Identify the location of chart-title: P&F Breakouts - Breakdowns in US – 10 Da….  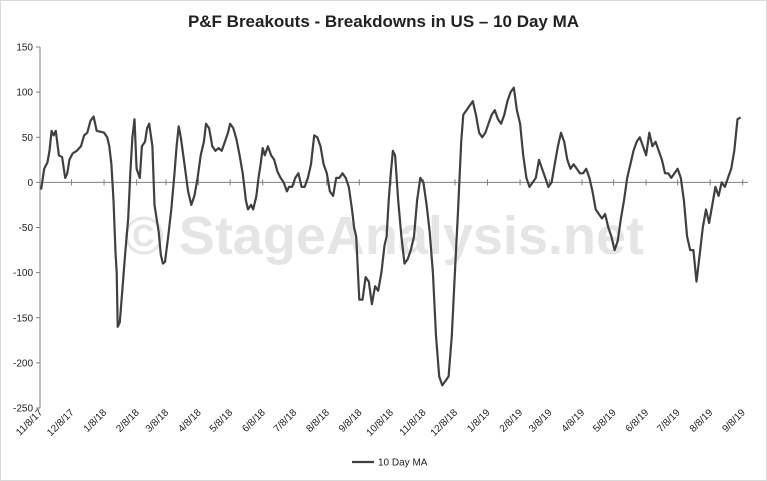
(383, 21).